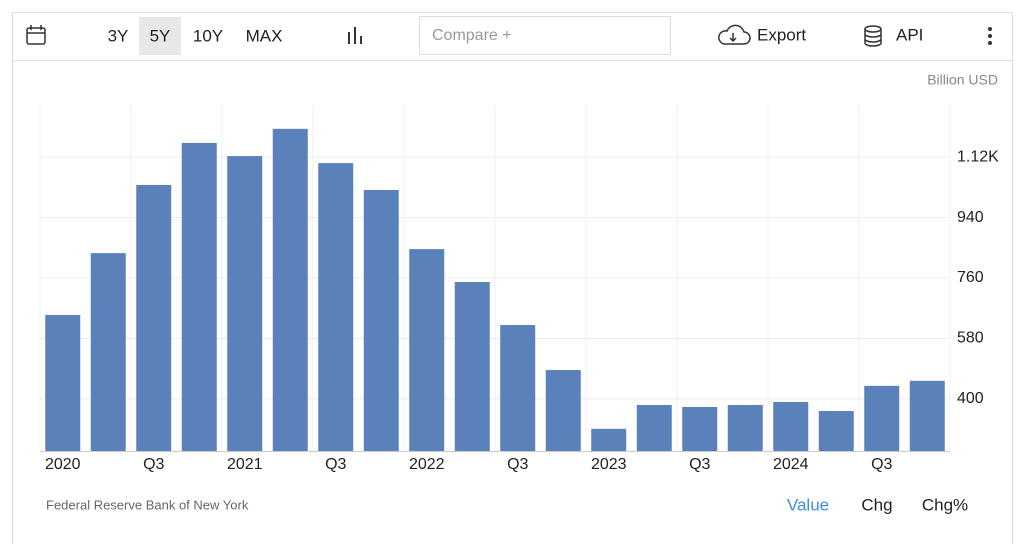 The width and height of the screenshot is (1024, 544). What do you see at coordinates (970, 338) in the screenshot?
I see `y-tick-label: 580` at bounding box center [970, 338].